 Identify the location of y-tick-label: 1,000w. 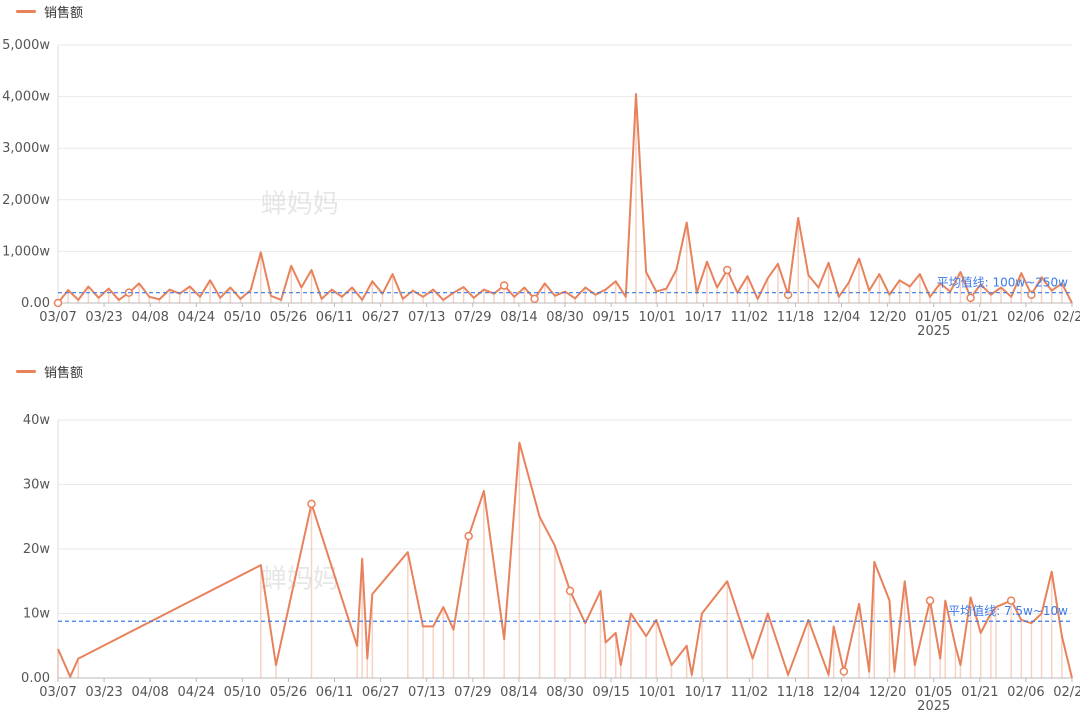
(26, 251).